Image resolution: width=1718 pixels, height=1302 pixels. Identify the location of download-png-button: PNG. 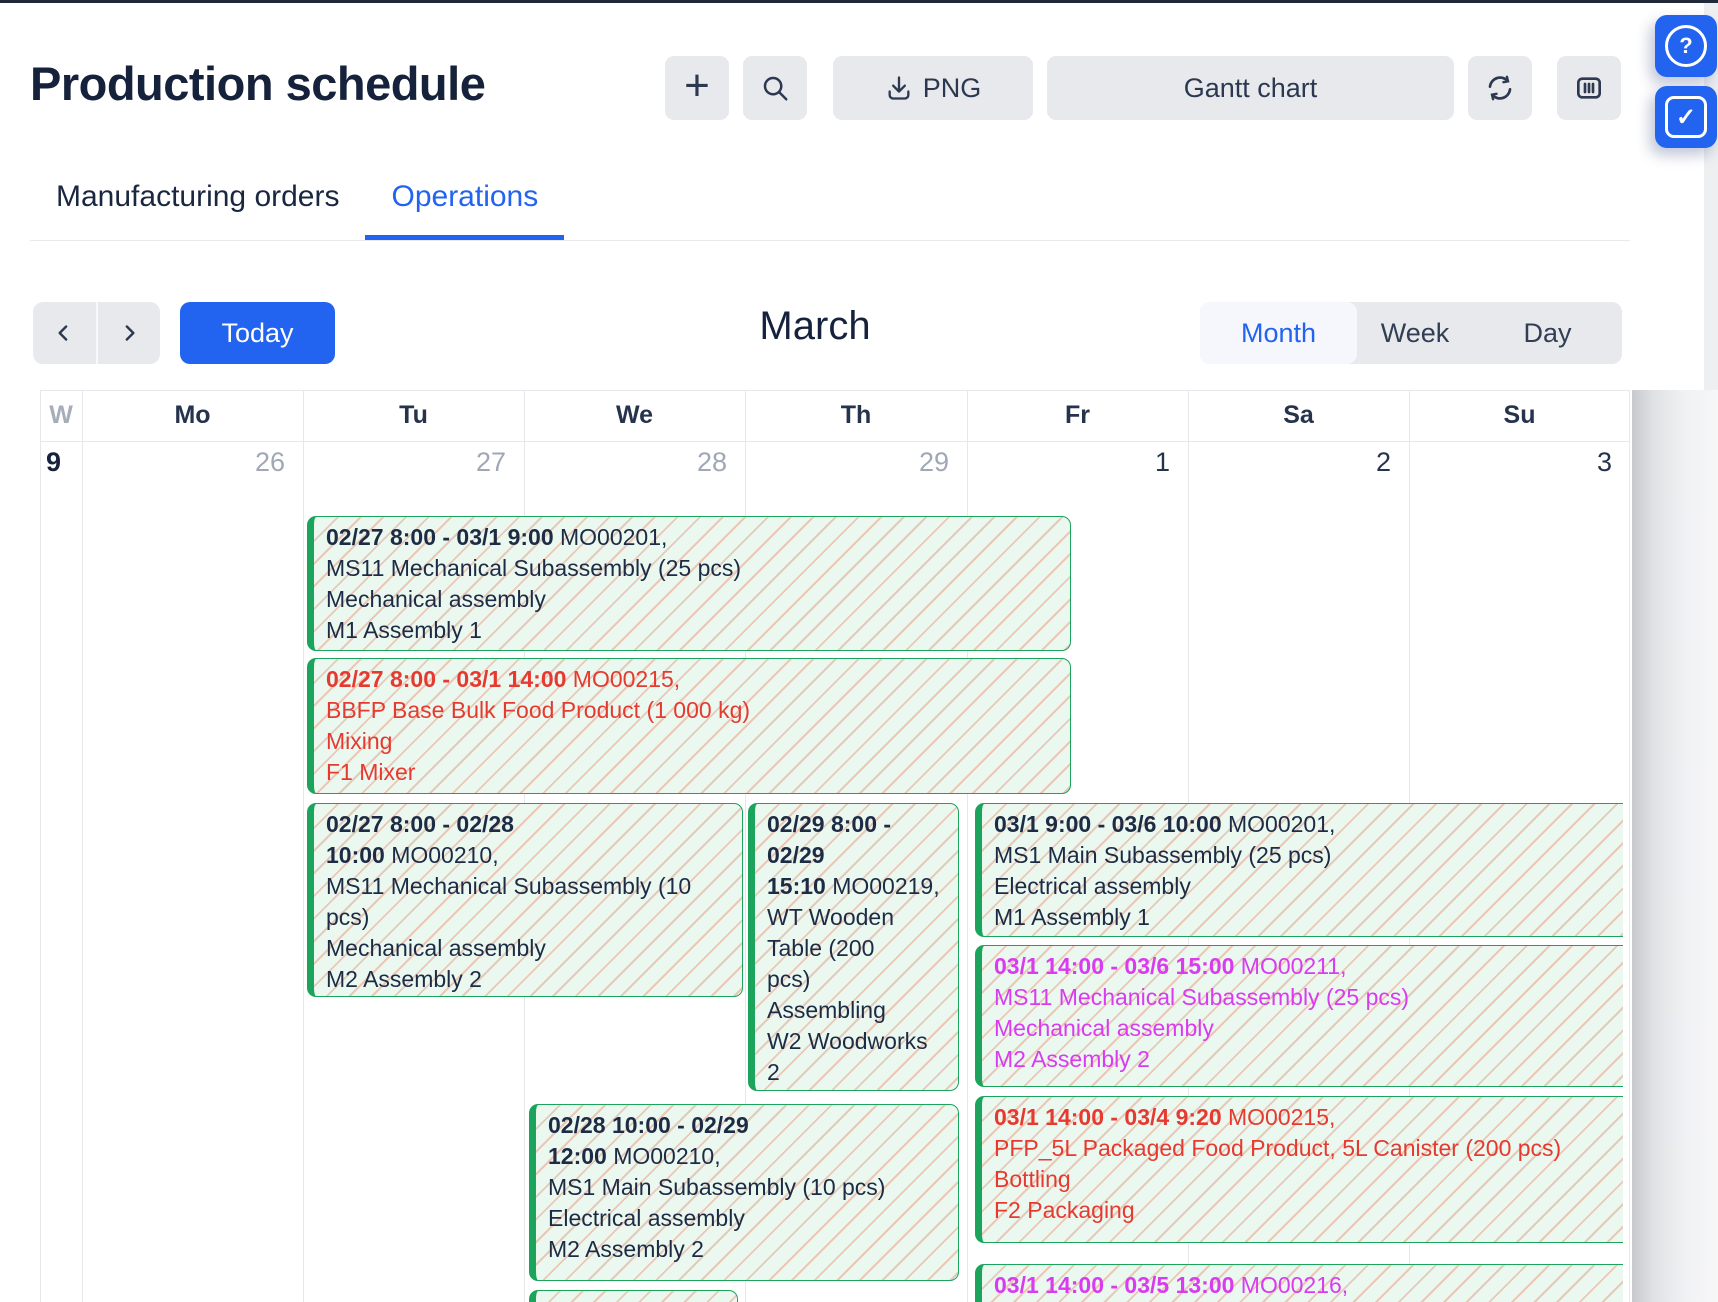
(933, 88).